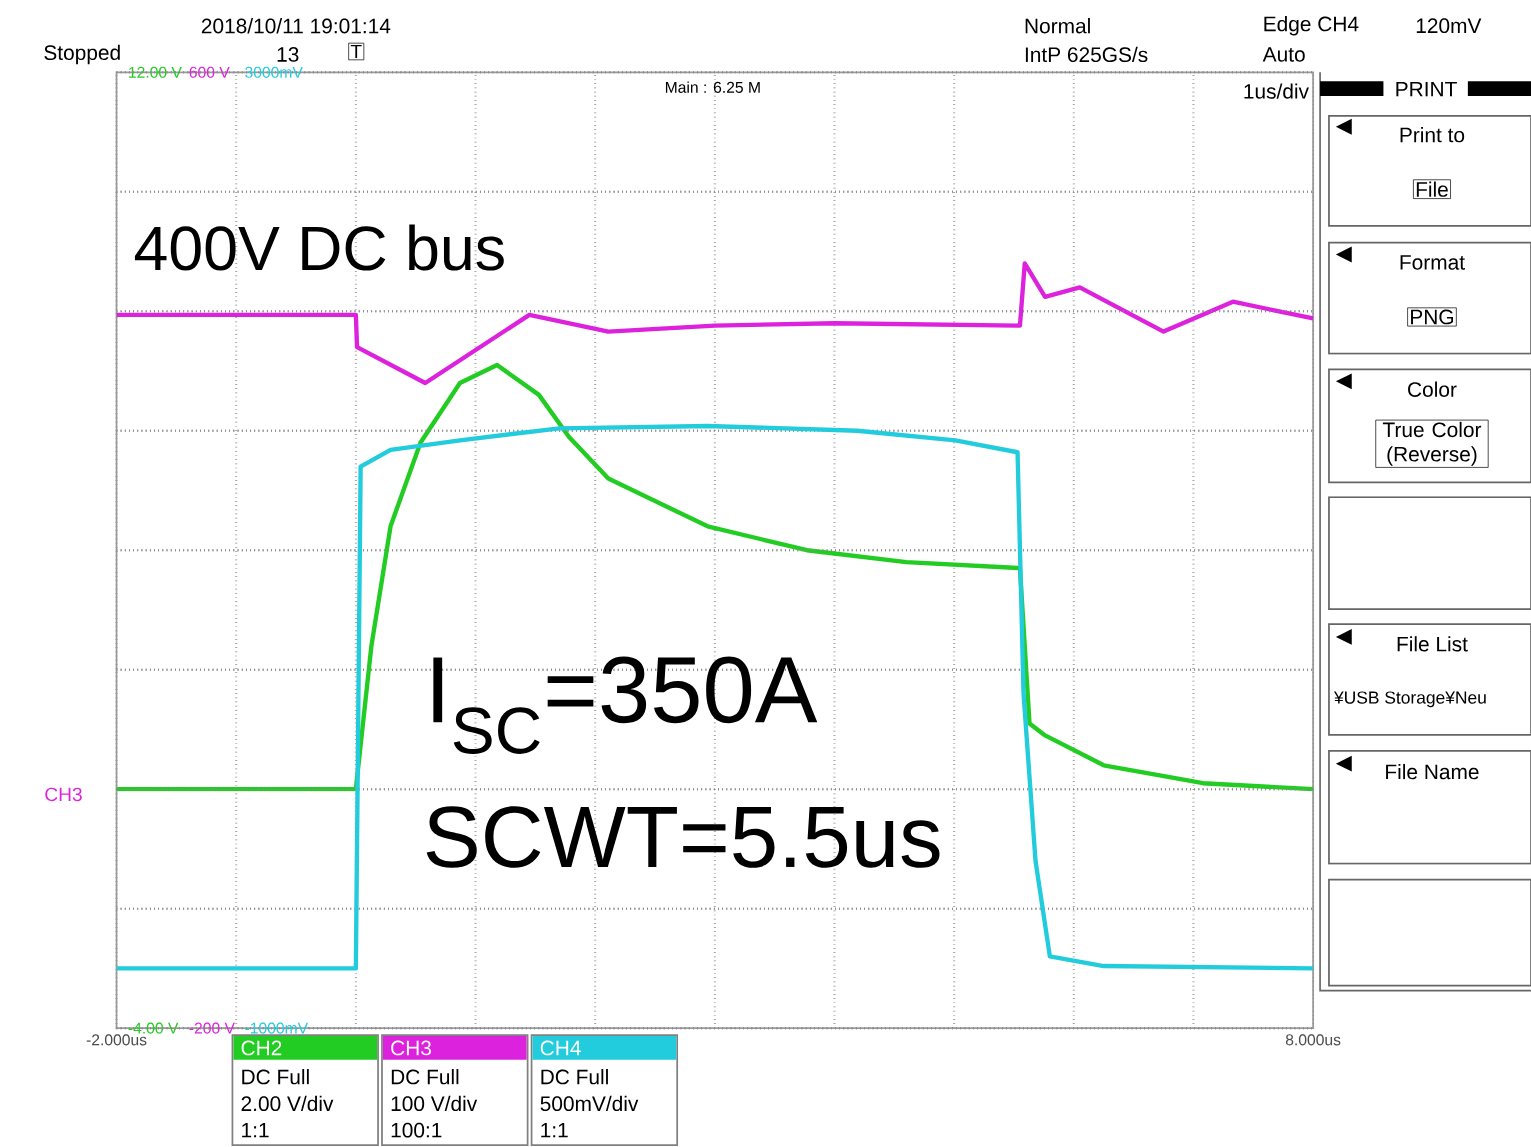 Image resolution: width=1531 pixels, height=1147 pixels. Describe the element at coordinates (1449, 26) in the screenshot. I see `text: 120mV` at that location.